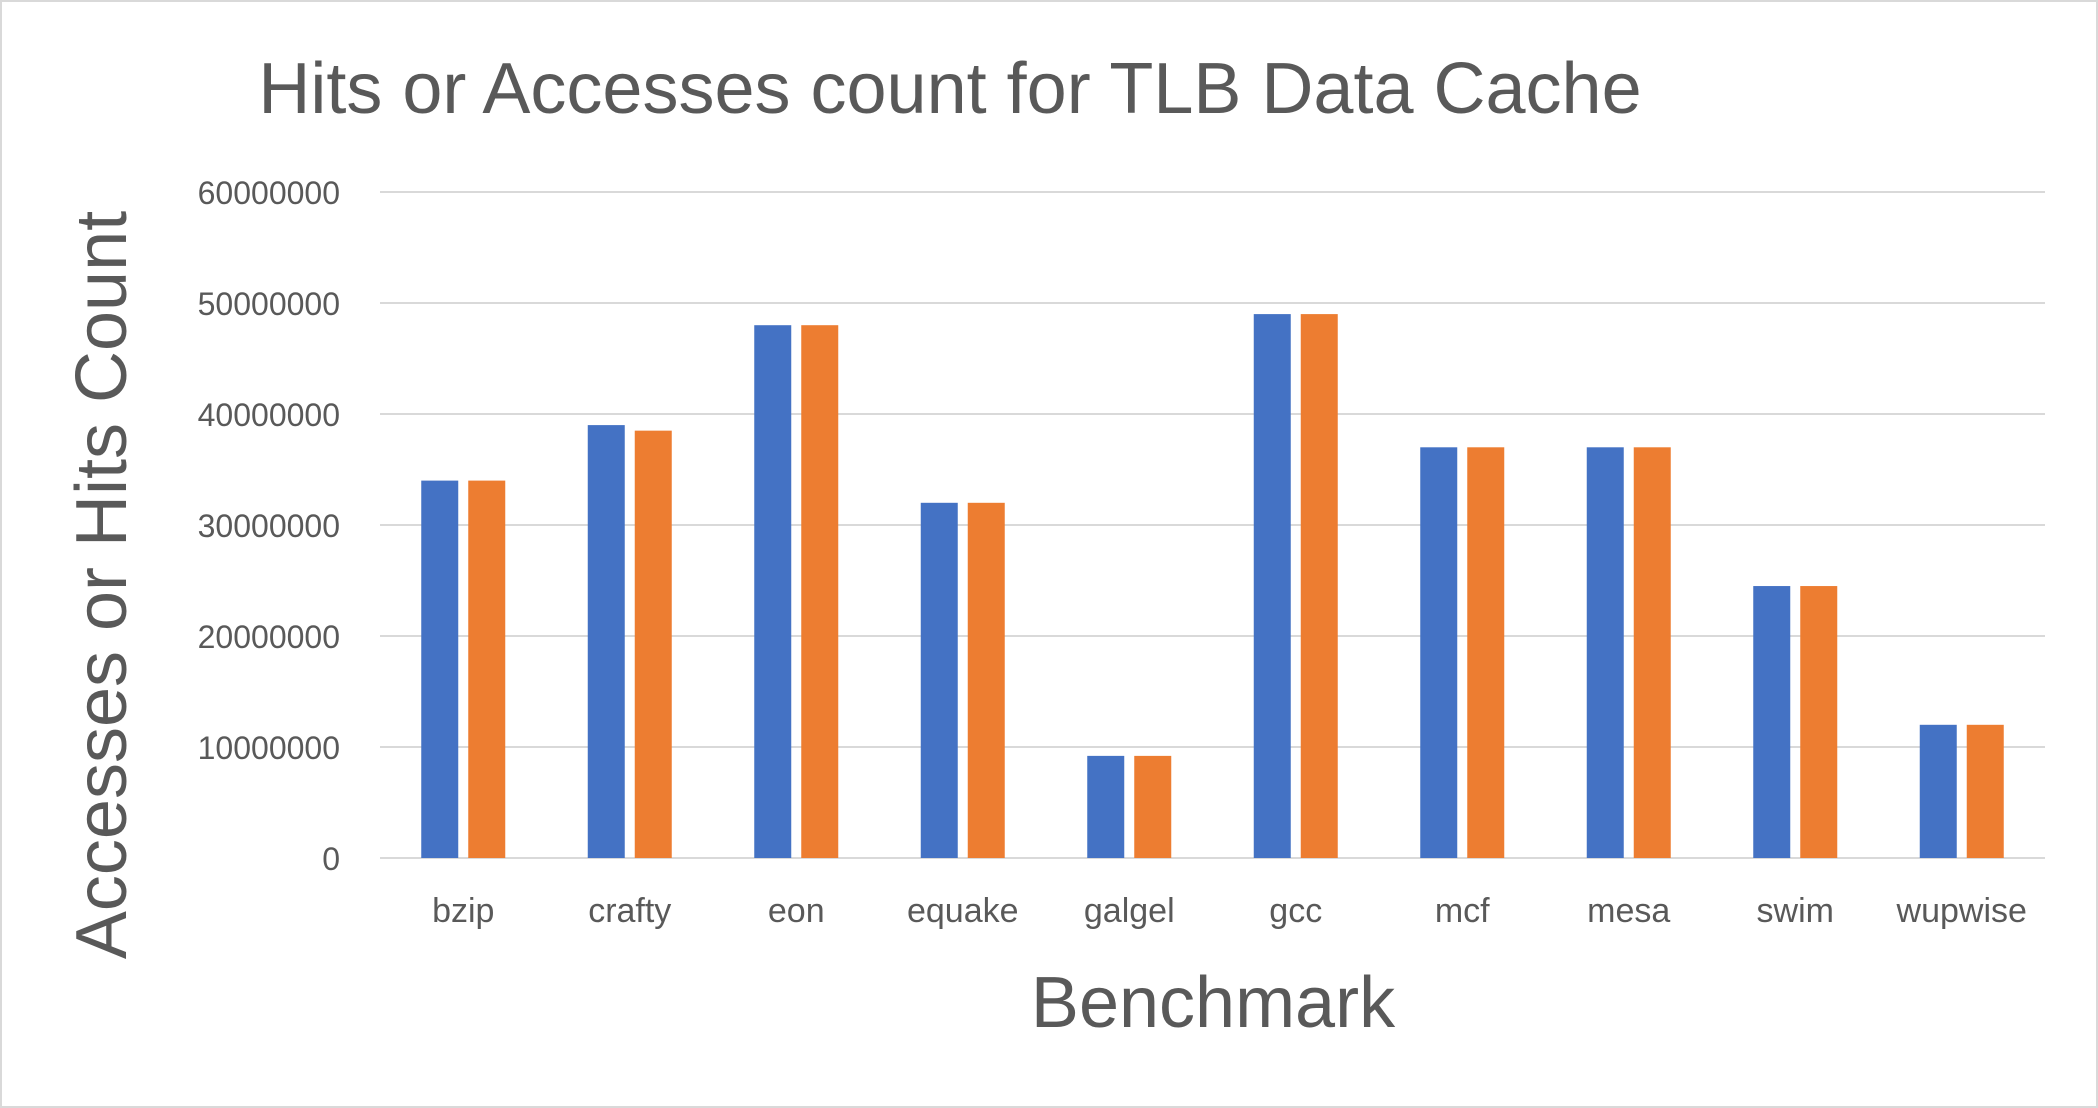  Describe the element at coordinates (1628, 911) in the screenshot. I see `x-tick-label: mesa` at that location.